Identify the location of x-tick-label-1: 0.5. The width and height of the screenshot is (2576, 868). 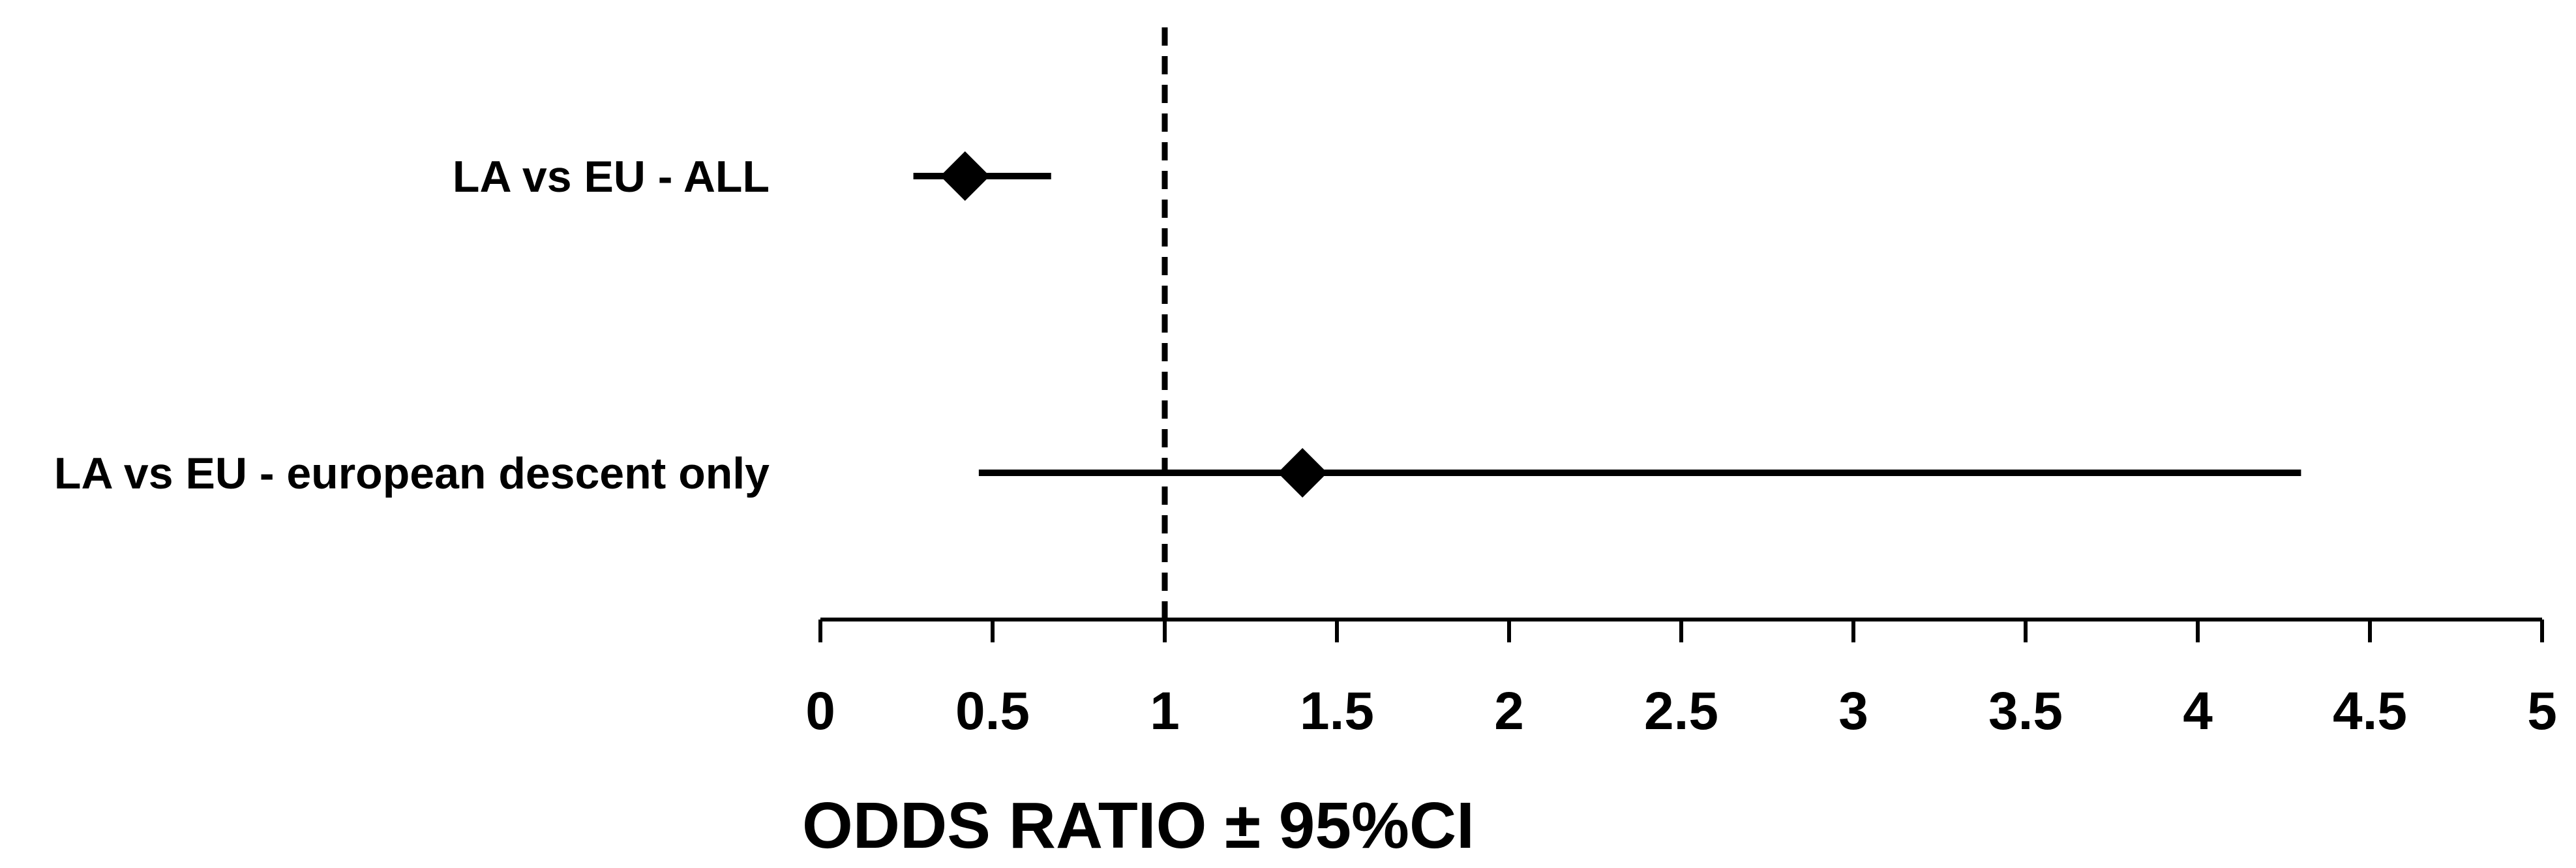
(992, 711).